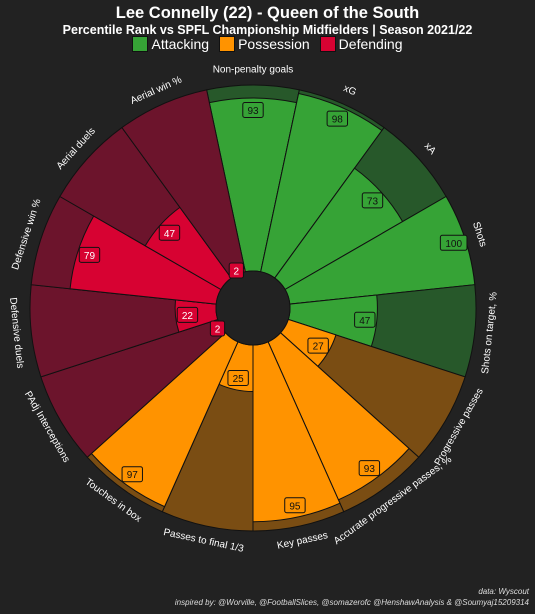  I want to click on value-label-defensive-win: 79, so click(89, 254).